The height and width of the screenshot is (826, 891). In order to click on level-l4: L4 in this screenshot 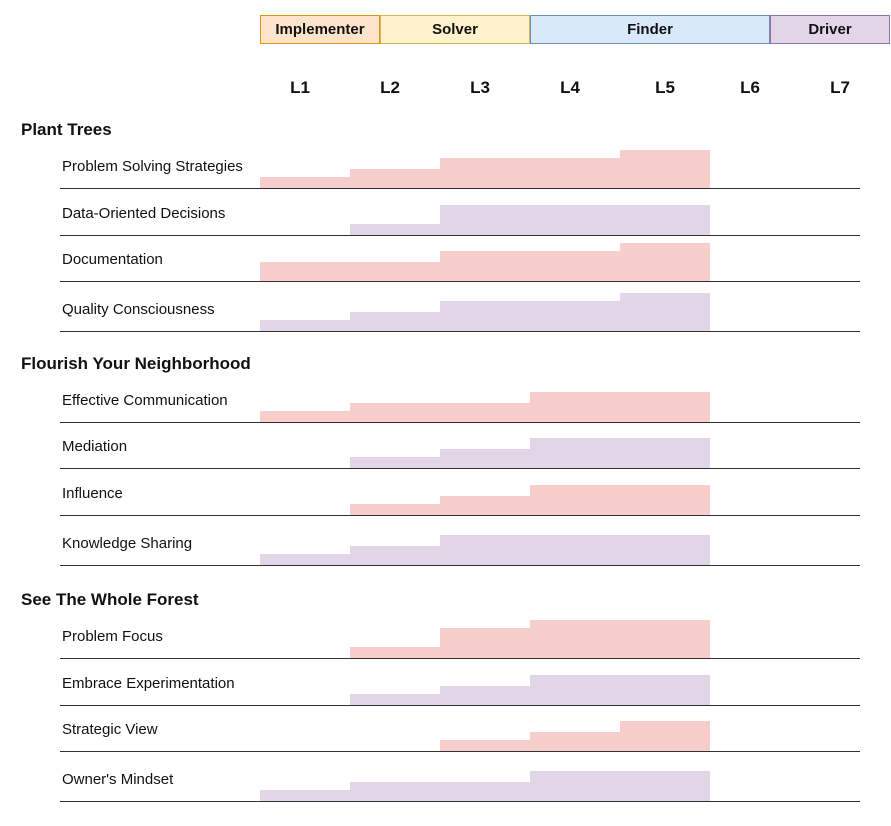, I will do `click(570, 87)`.